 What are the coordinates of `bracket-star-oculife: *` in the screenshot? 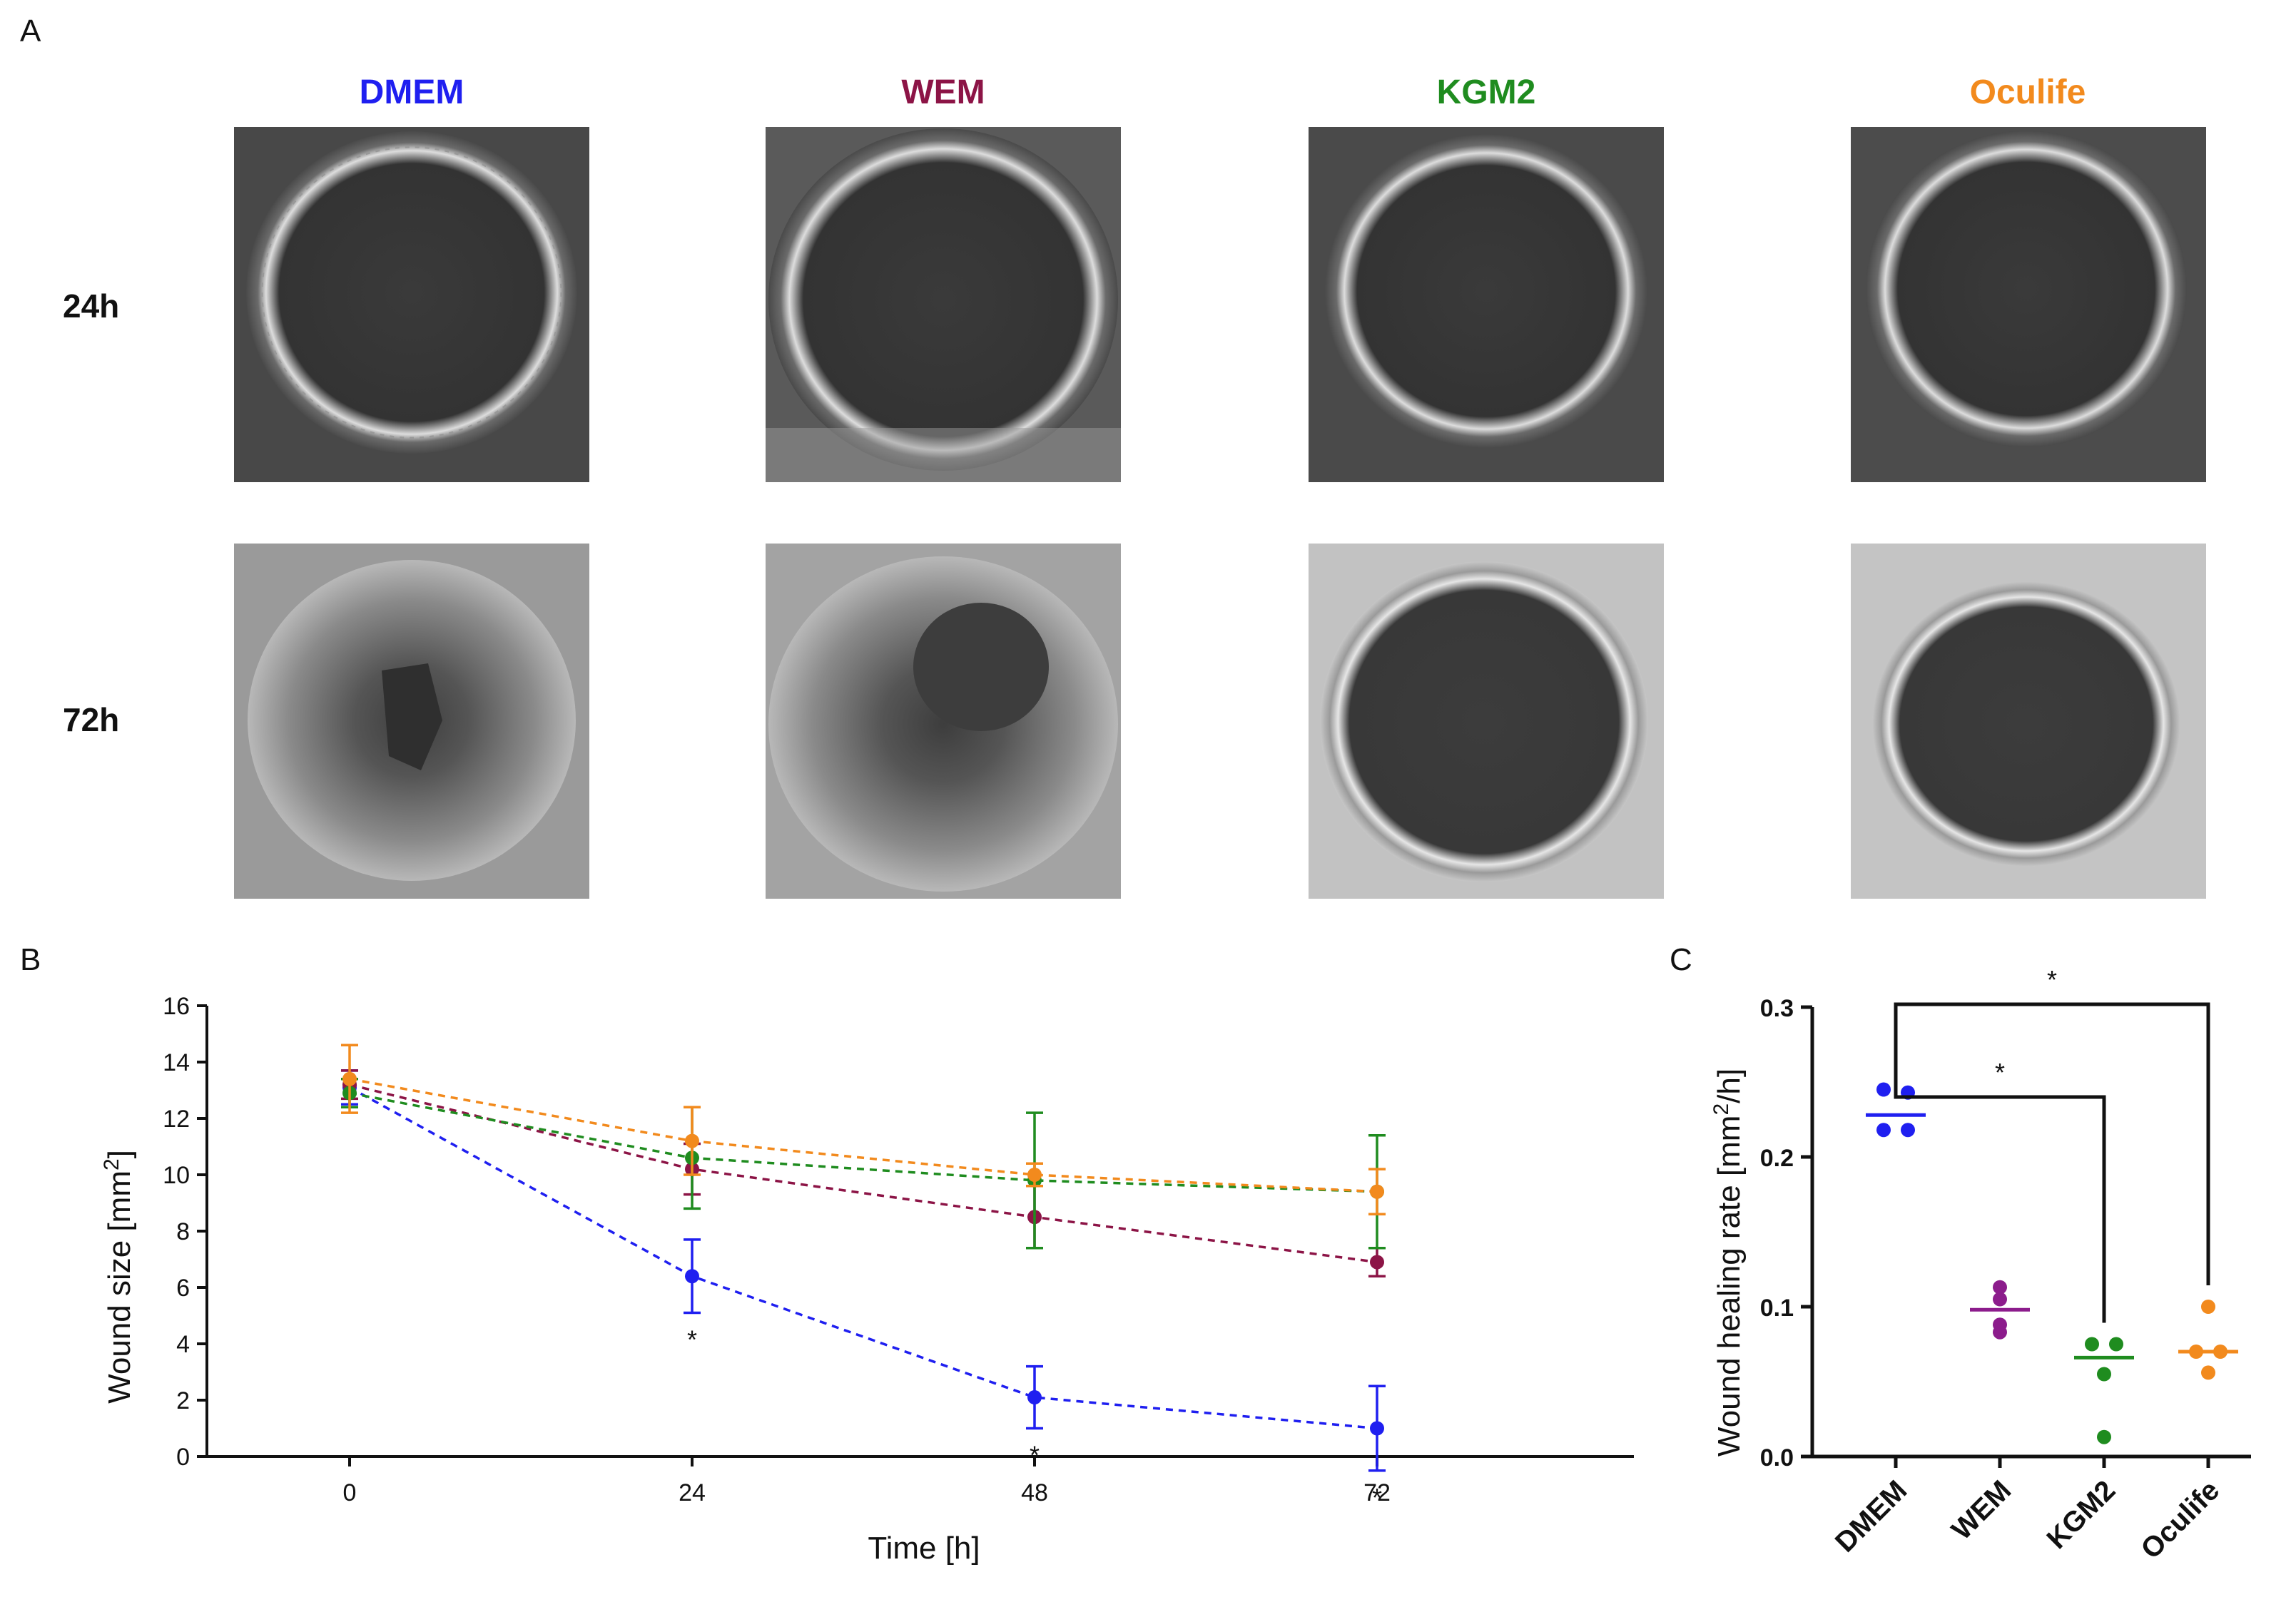 It's located at (2052, 979).